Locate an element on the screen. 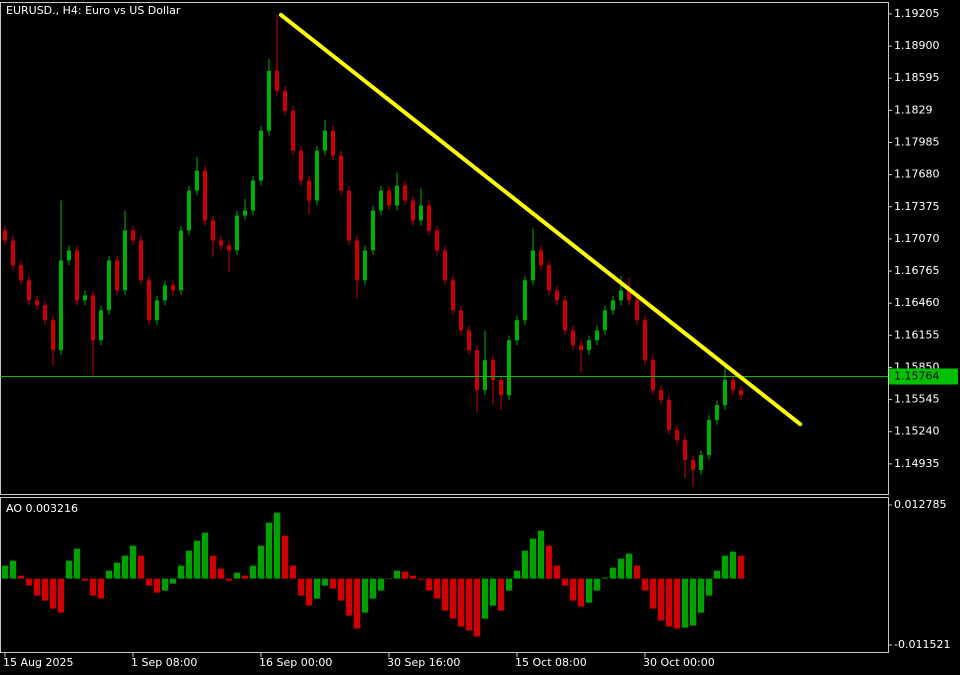 This screenshot has width=960, height=675. y-tick-label: 1.19205 is located at coordinates (917, 13).